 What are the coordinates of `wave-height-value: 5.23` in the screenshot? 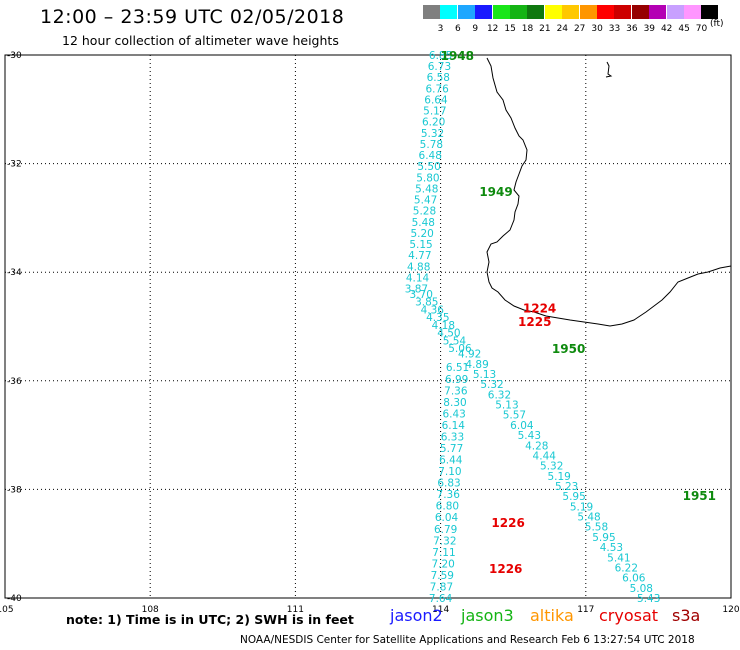 It's located at (566, 487).